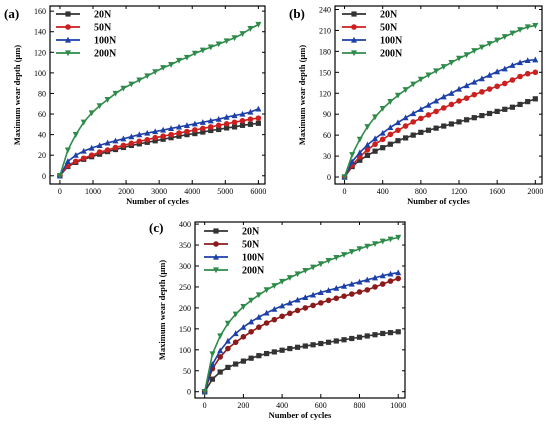  What do you see at coordinates (301, 314) in the screenshot?
I see `series-line` at bounding box center [301, 314].